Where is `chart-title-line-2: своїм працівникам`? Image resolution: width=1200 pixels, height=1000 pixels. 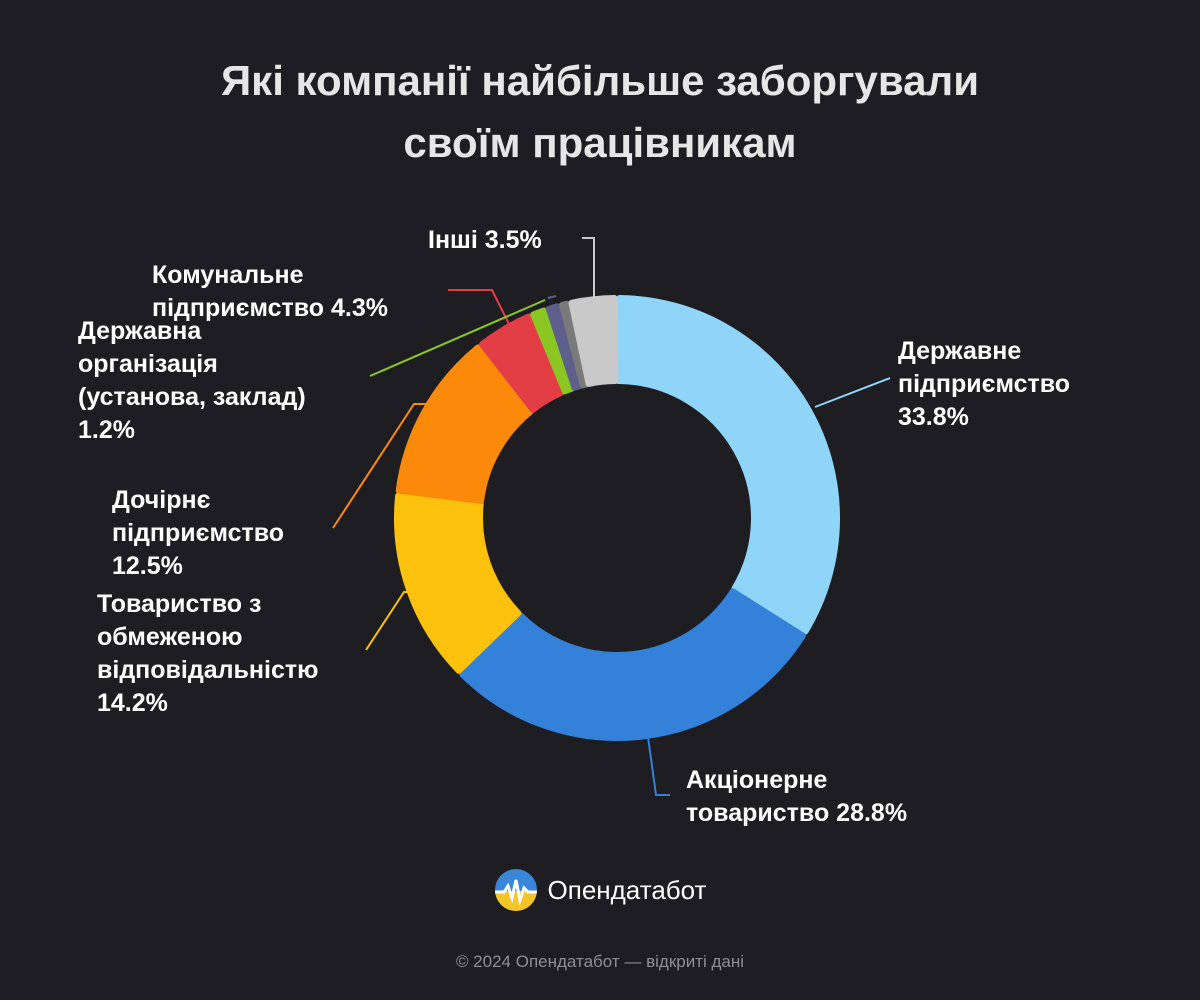 chart-title-line-2: своїм працівникам is located at coordinates (600, 142).